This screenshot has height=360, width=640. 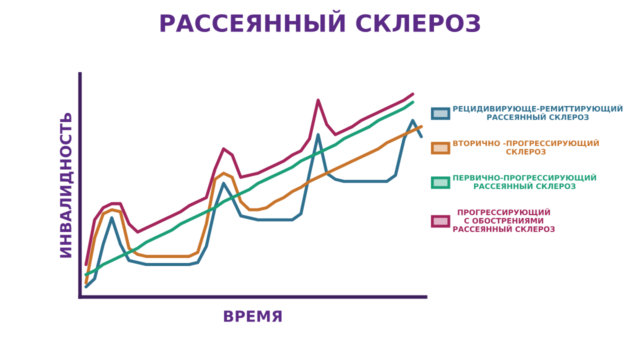 I want to click on x-axis-title: ВРЕМЯ, so click(x=253, y=316).